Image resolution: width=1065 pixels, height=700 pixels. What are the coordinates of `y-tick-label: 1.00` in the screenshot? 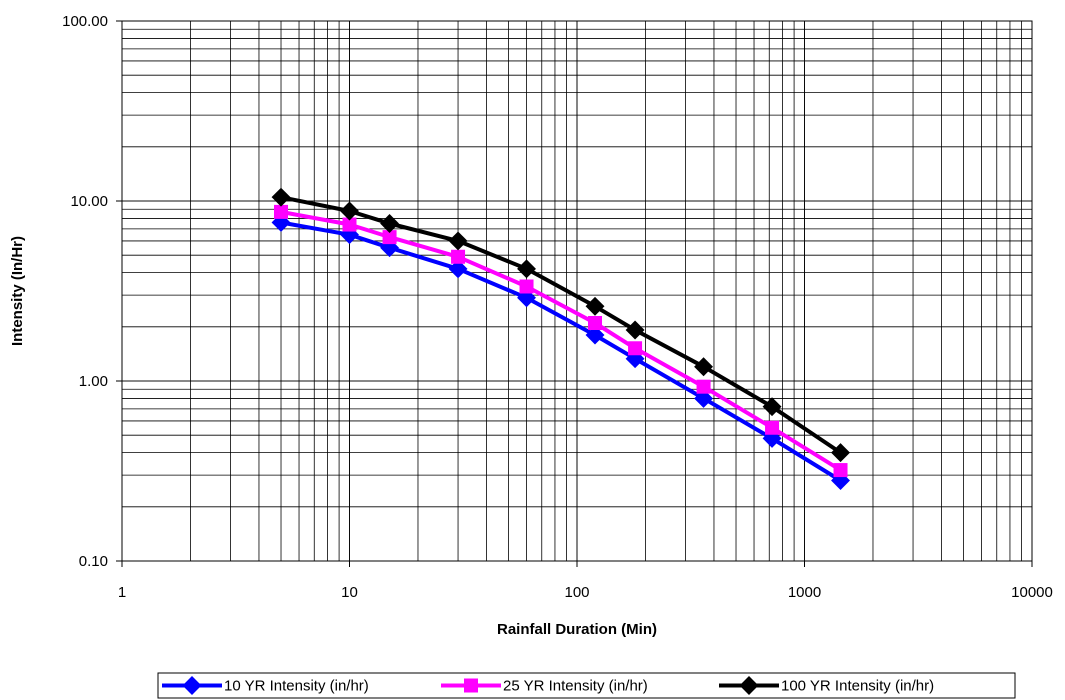 It's located at (93, 381).